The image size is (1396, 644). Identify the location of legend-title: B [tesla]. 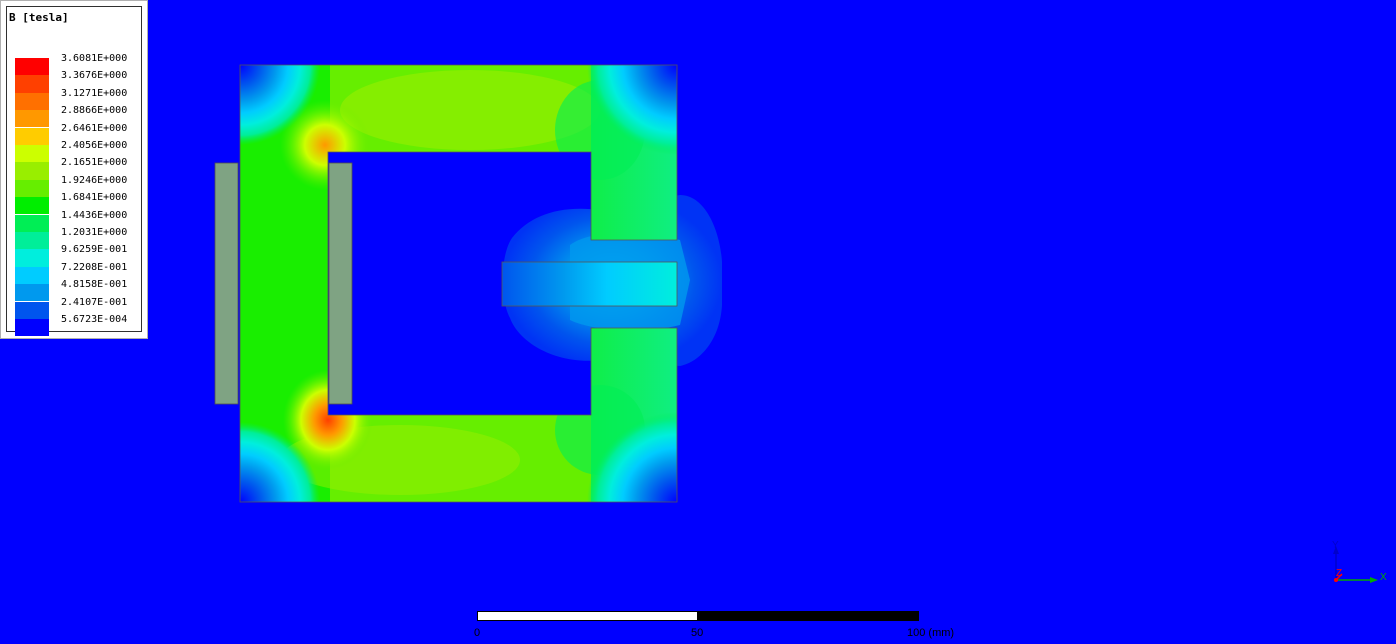
(39, 17).